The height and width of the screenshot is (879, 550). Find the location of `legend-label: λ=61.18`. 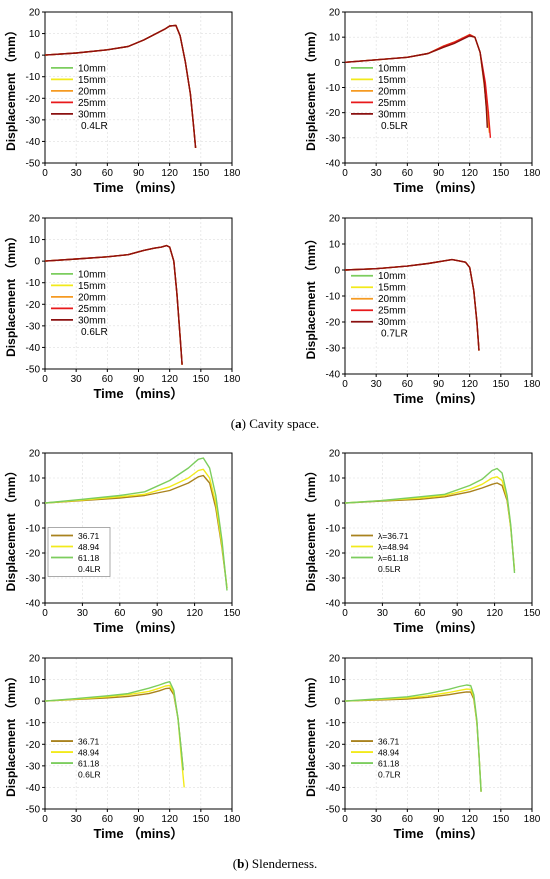

legend-label: λ=61.18 is located at coordinates (393, 558).